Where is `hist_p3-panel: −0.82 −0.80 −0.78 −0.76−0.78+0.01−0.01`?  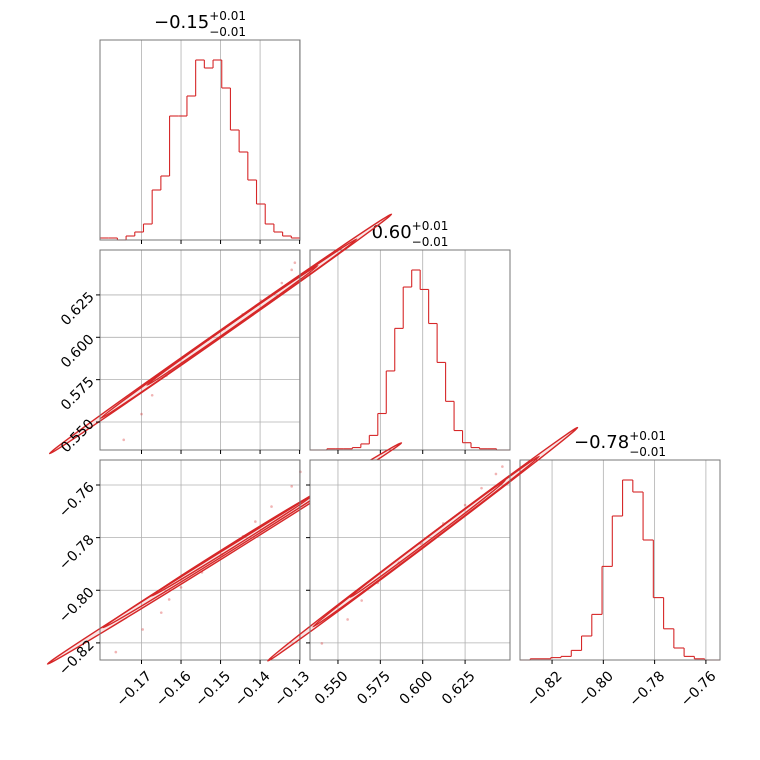
hist_p3-panel: −0.82 −0.80 −0.78 −0.76−0.78+0.01−0.01 is located at coordinates (620, 569).